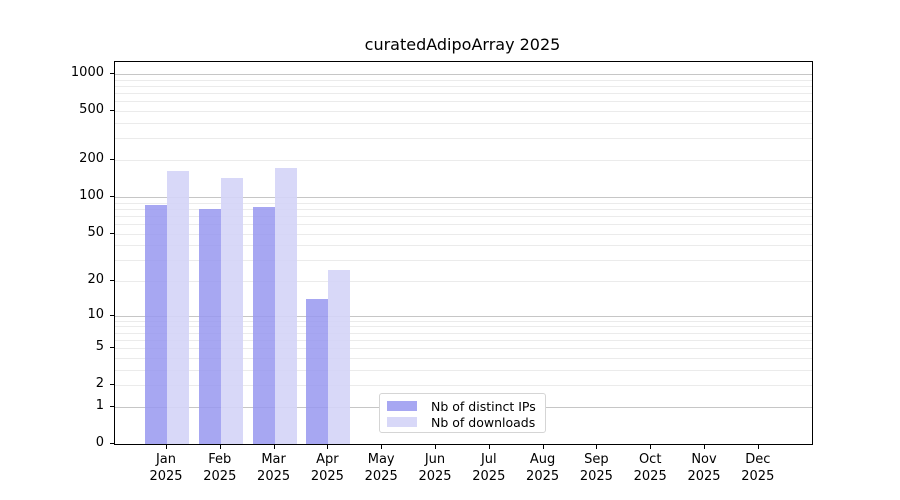 The height and width of the screenshot is (500, 900). Describe the element at coordinates (483, 422) in the screenshot. I see `legend-label: Nb of downloads` at that location.